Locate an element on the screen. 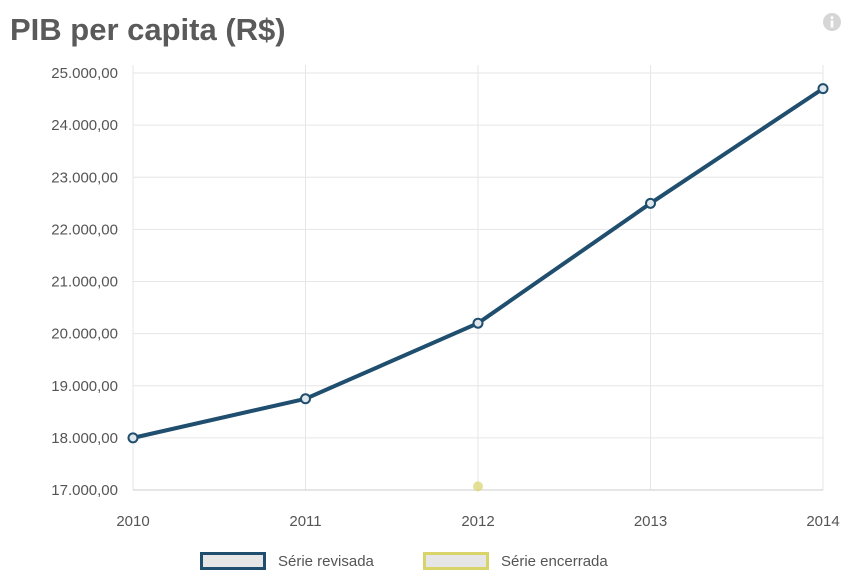  info-icon is located at coordinates (832, 22).